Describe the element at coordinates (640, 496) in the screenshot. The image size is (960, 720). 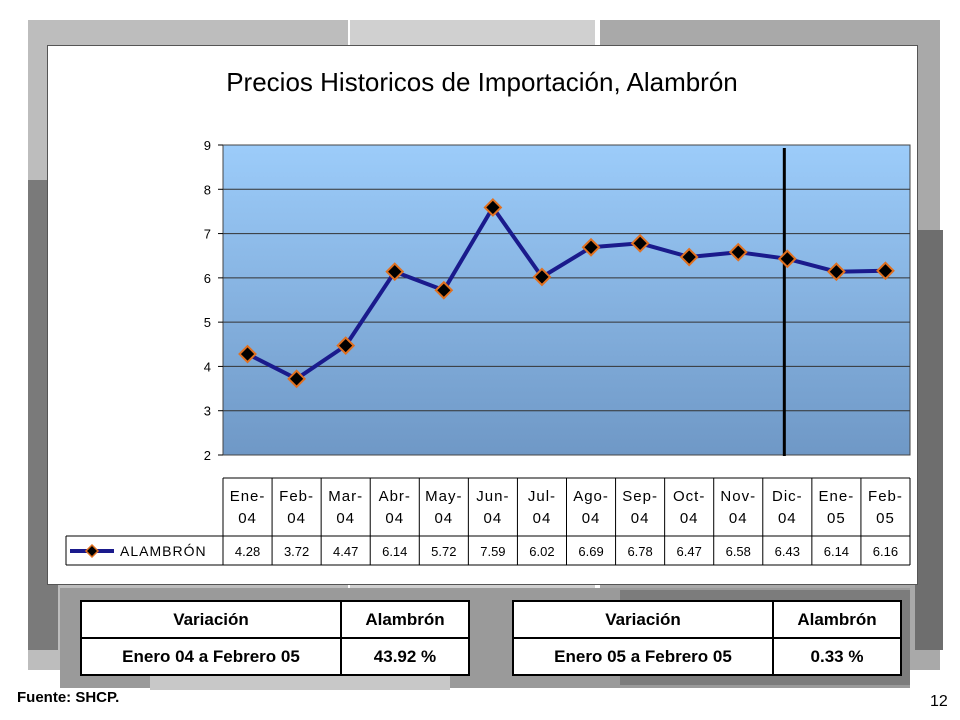
I see `x-category-label: Sep-` at that location.